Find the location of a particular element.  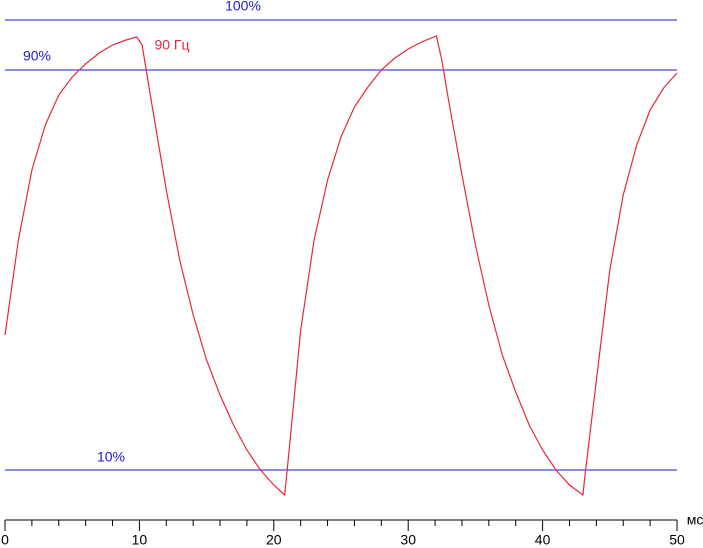

x-tick-label: 20 is located at coordinates (274, 540).